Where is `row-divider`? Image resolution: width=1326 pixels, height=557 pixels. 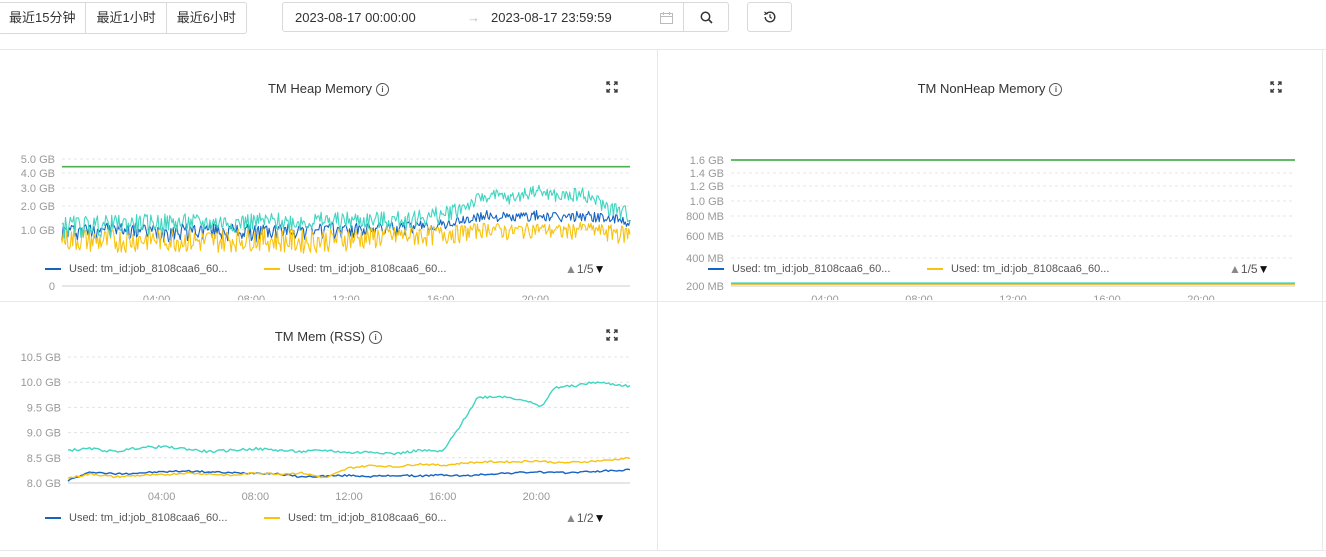
row-divider is located at coordinates (663, 301).